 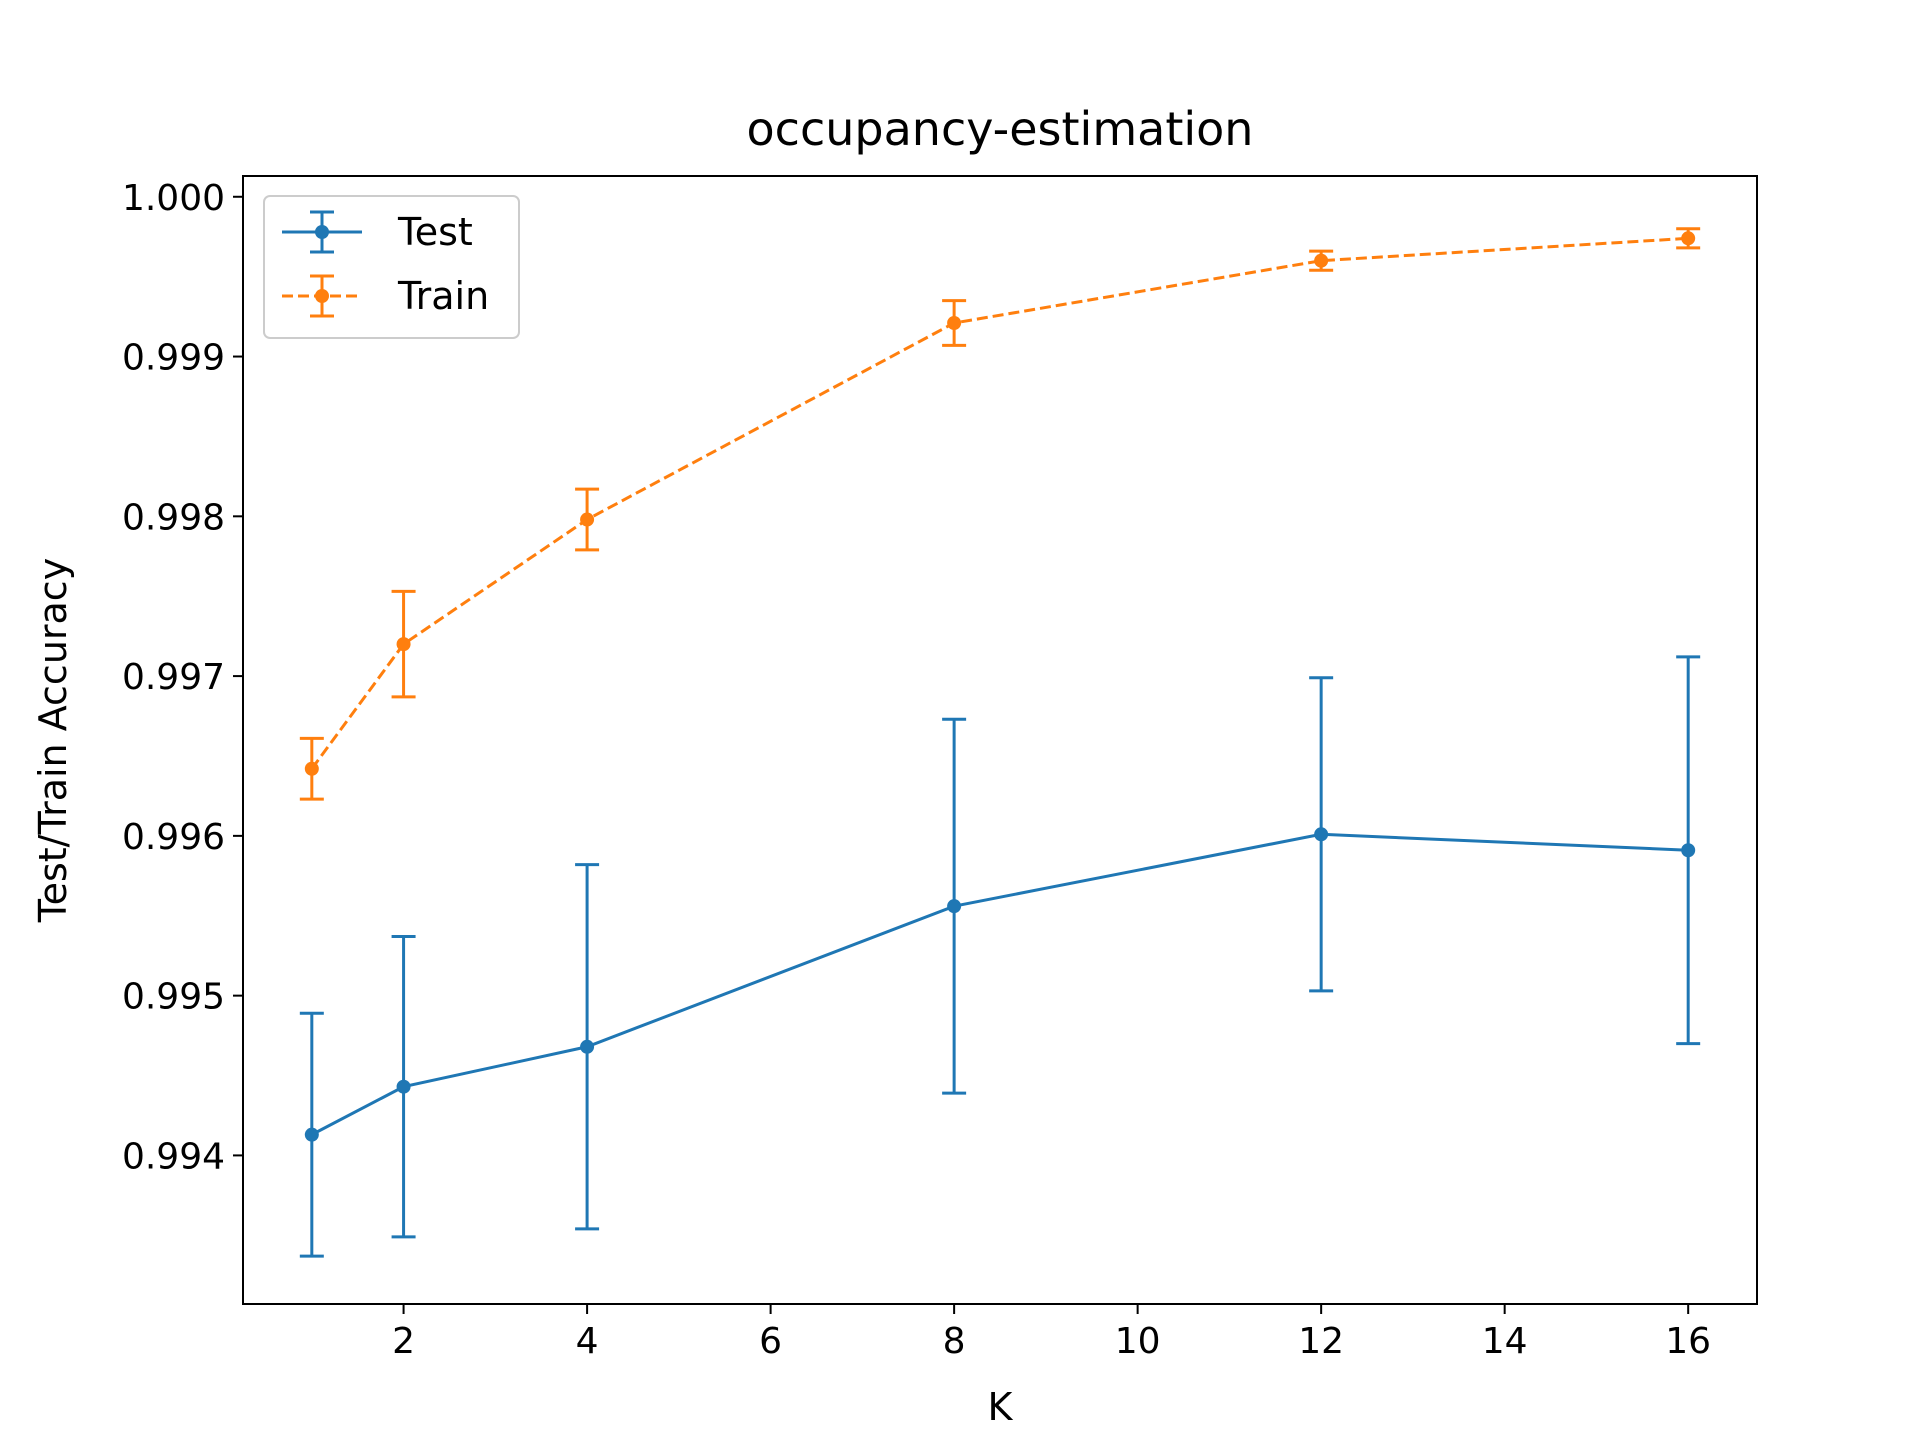 I want to click on y-tick-label: 1.000, so click(x=173, y=198).